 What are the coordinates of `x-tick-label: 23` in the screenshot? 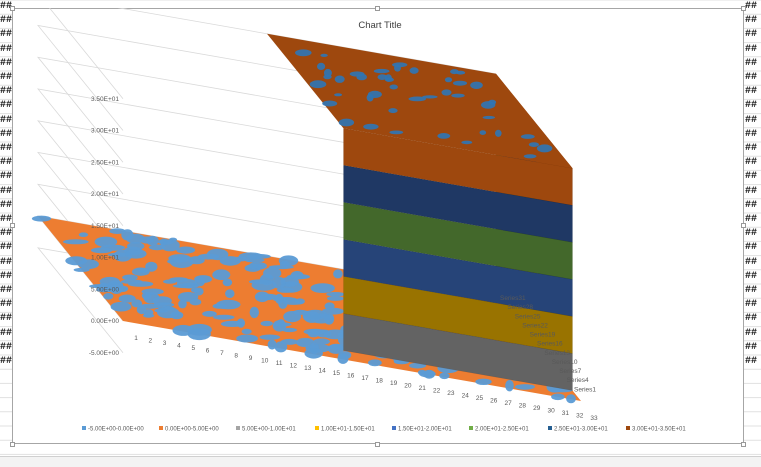 It's located at (451, 393).